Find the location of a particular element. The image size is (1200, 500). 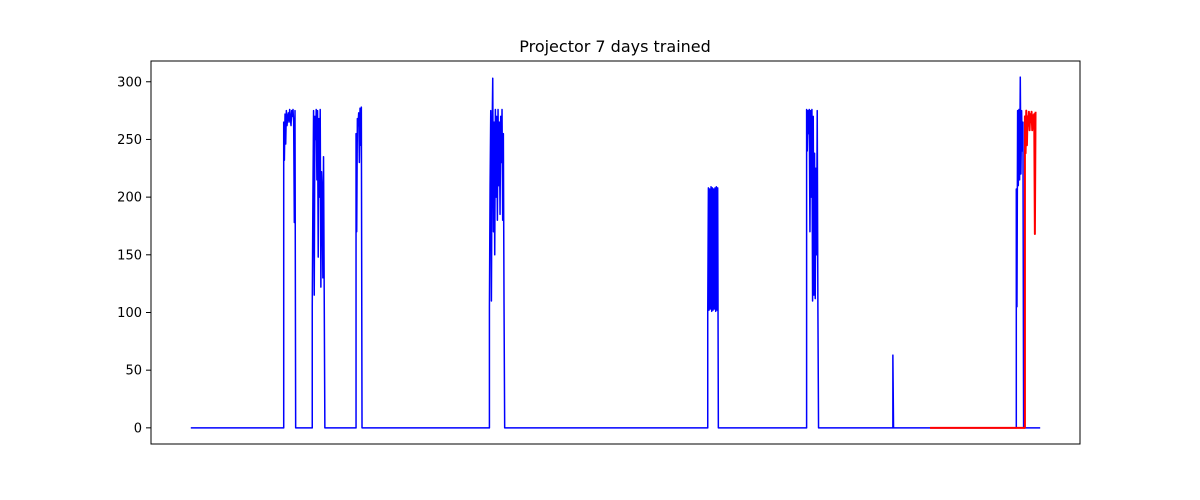

y-tick-label: 300 is located at coordinates (129, 82).